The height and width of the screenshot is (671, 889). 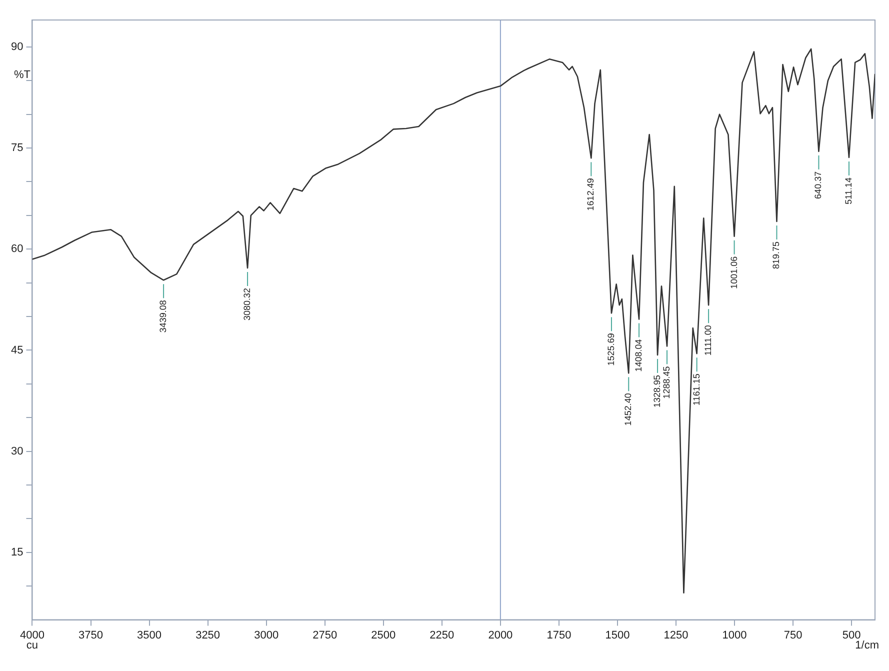 What do you see at coordinates (666, 382) in the screenshot?
I see `annotation: 1288.45` at bounding box center [666, 382].